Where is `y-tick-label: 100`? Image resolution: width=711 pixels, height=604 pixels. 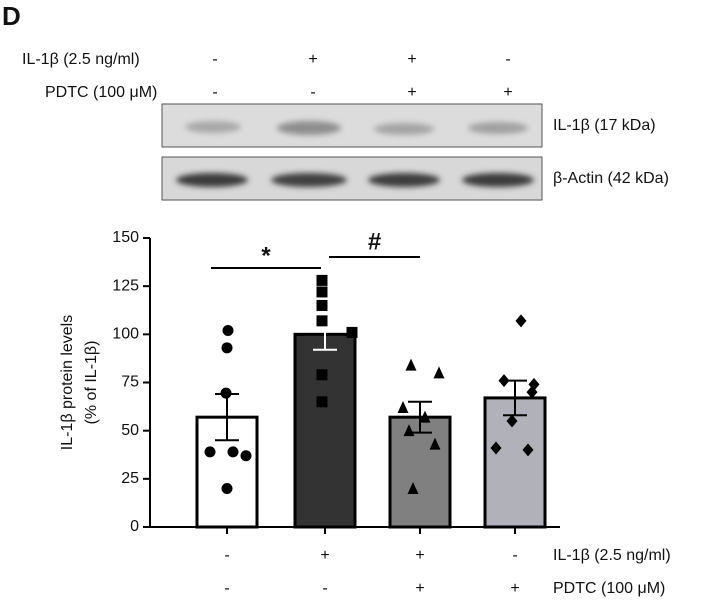
y-tick-label: 100 is located at coordinates (125, 334).